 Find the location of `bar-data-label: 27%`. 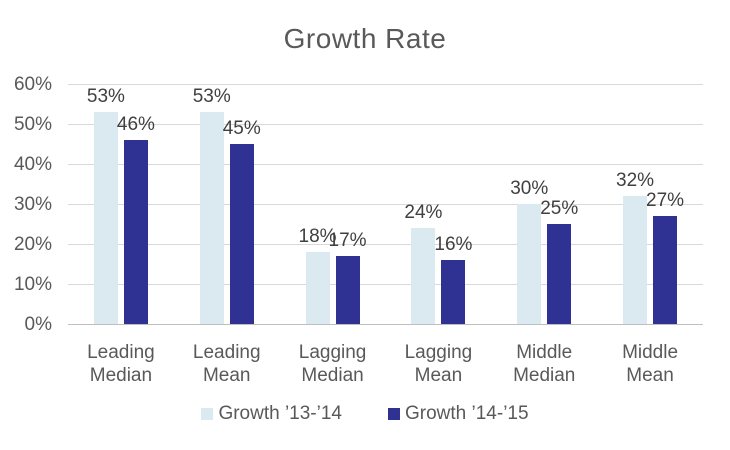

bar-data-label: 27% is located at coordinates (665, 200).